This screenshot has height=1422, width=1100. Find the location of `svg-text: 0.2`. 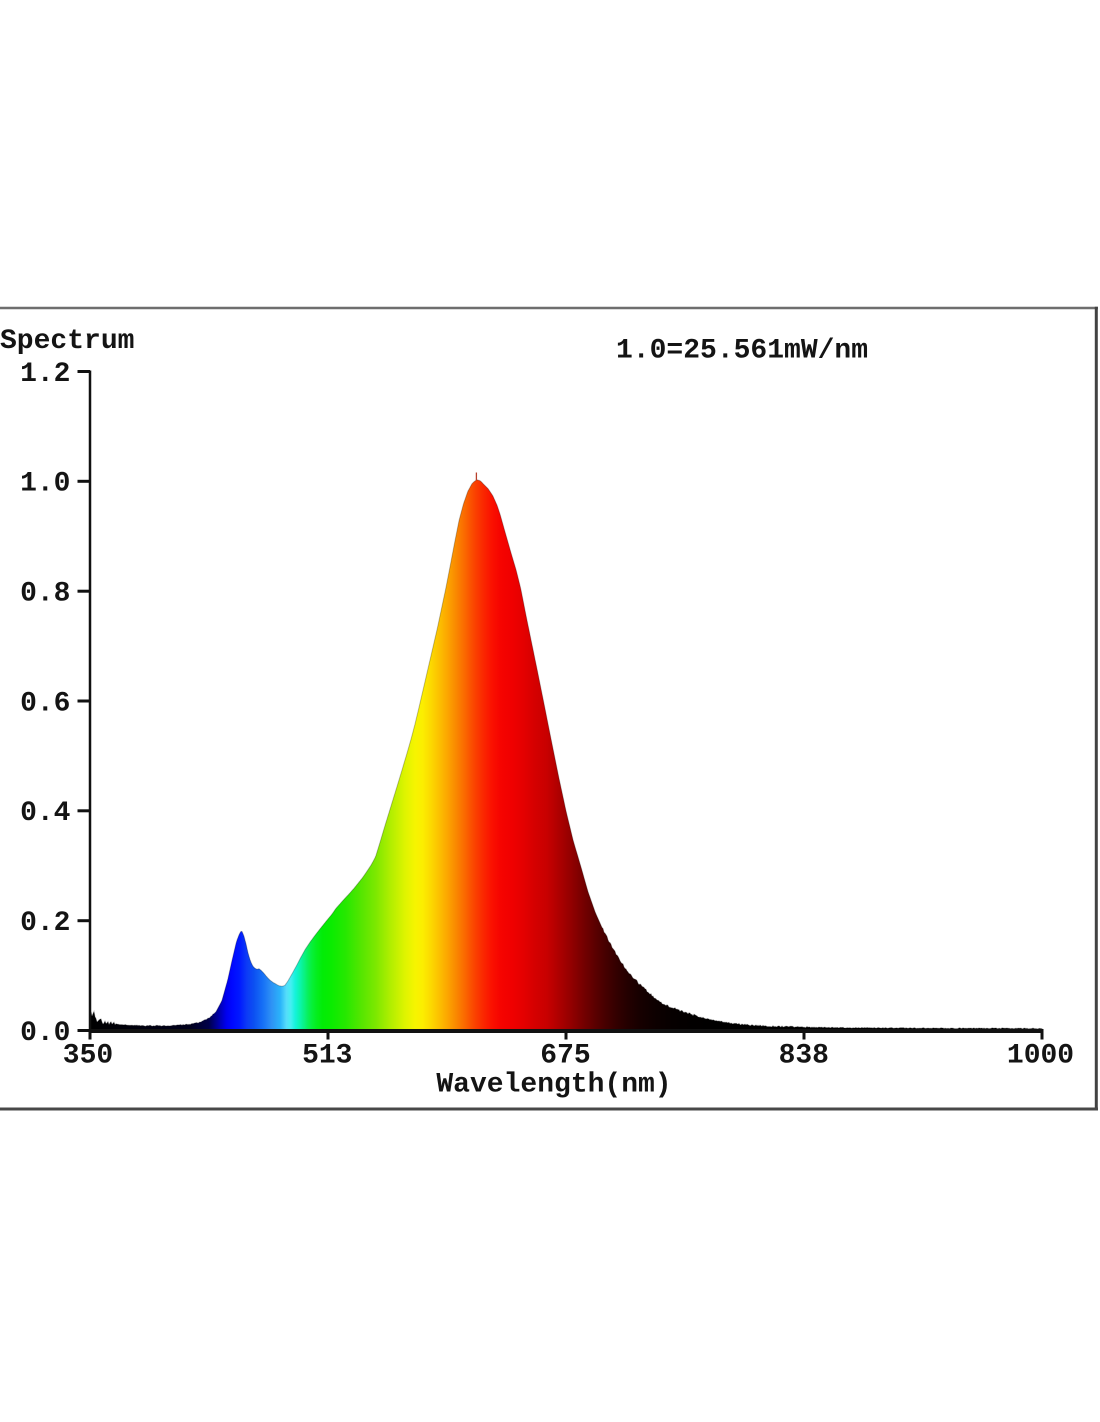

svg-text: 0.2 is located at coordinates (45, 923).